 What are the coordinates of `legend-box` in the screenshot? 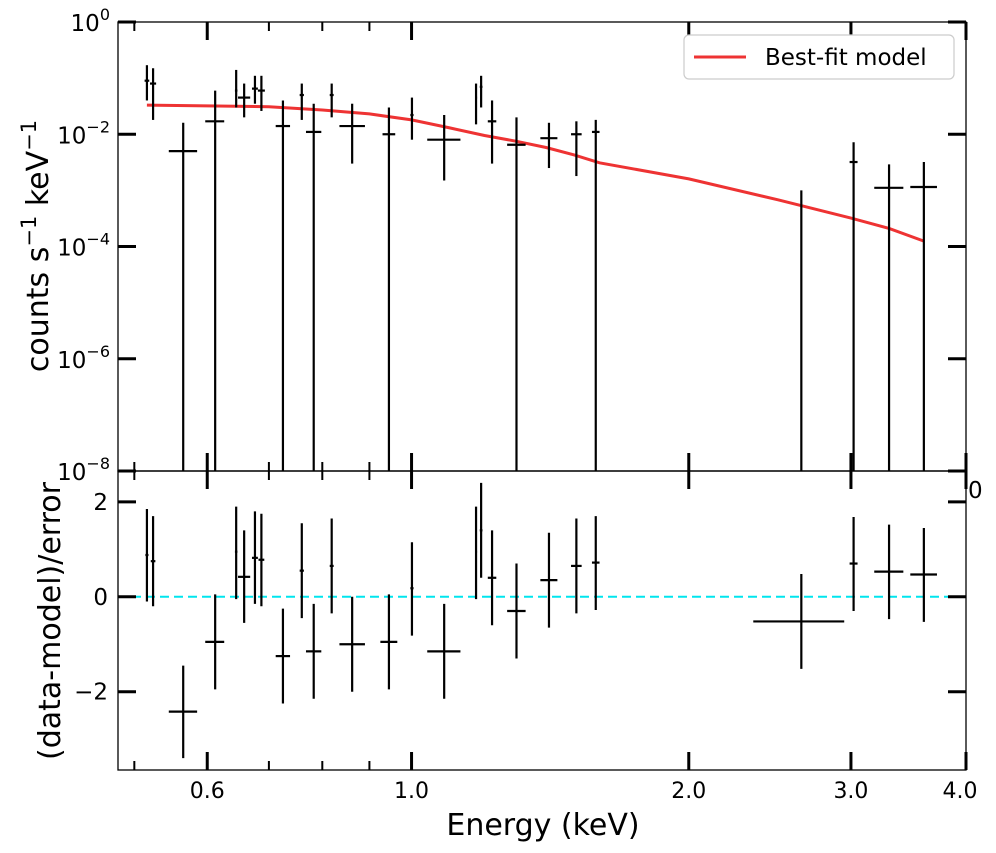 It's located at (819, 57).